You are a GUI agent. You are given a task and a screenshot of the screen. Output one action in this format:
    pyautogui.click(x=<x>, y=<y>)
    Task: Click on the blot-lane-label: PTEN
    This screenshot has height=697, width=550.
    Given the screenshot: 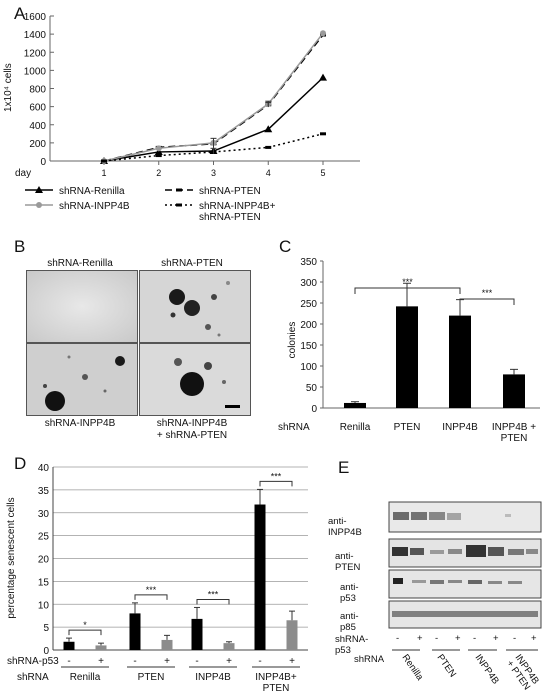 What is the action you would take?
    pyautogui.click(x=447, y=665)
    